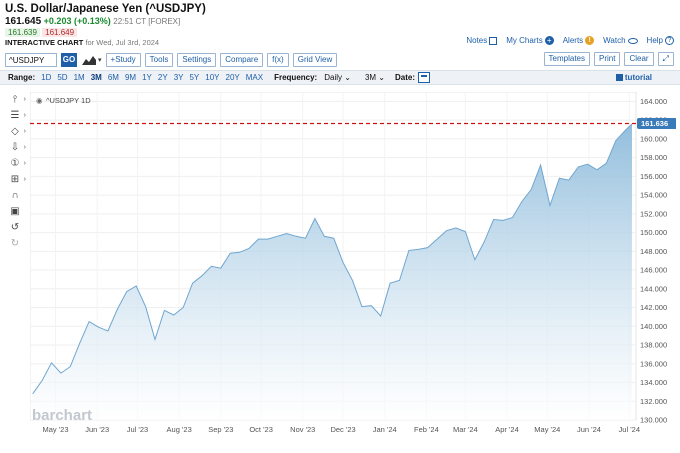 The width and height of the screenshot is (680, 453). I want to click on x-tick-label: Dec '23, so click(342, 429).